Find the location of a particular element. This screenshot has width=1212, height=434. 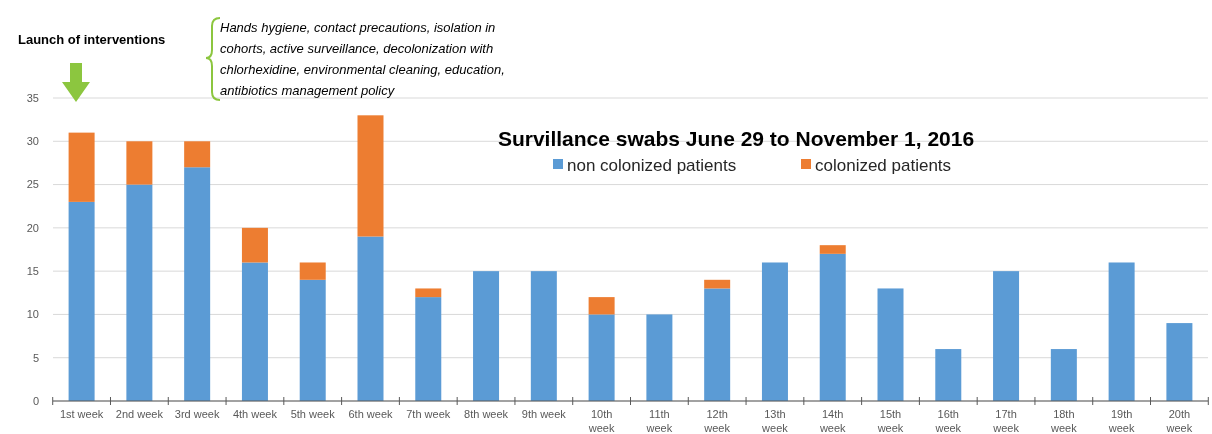

y-tick-label: 10 is located at coordinates (32, 314).